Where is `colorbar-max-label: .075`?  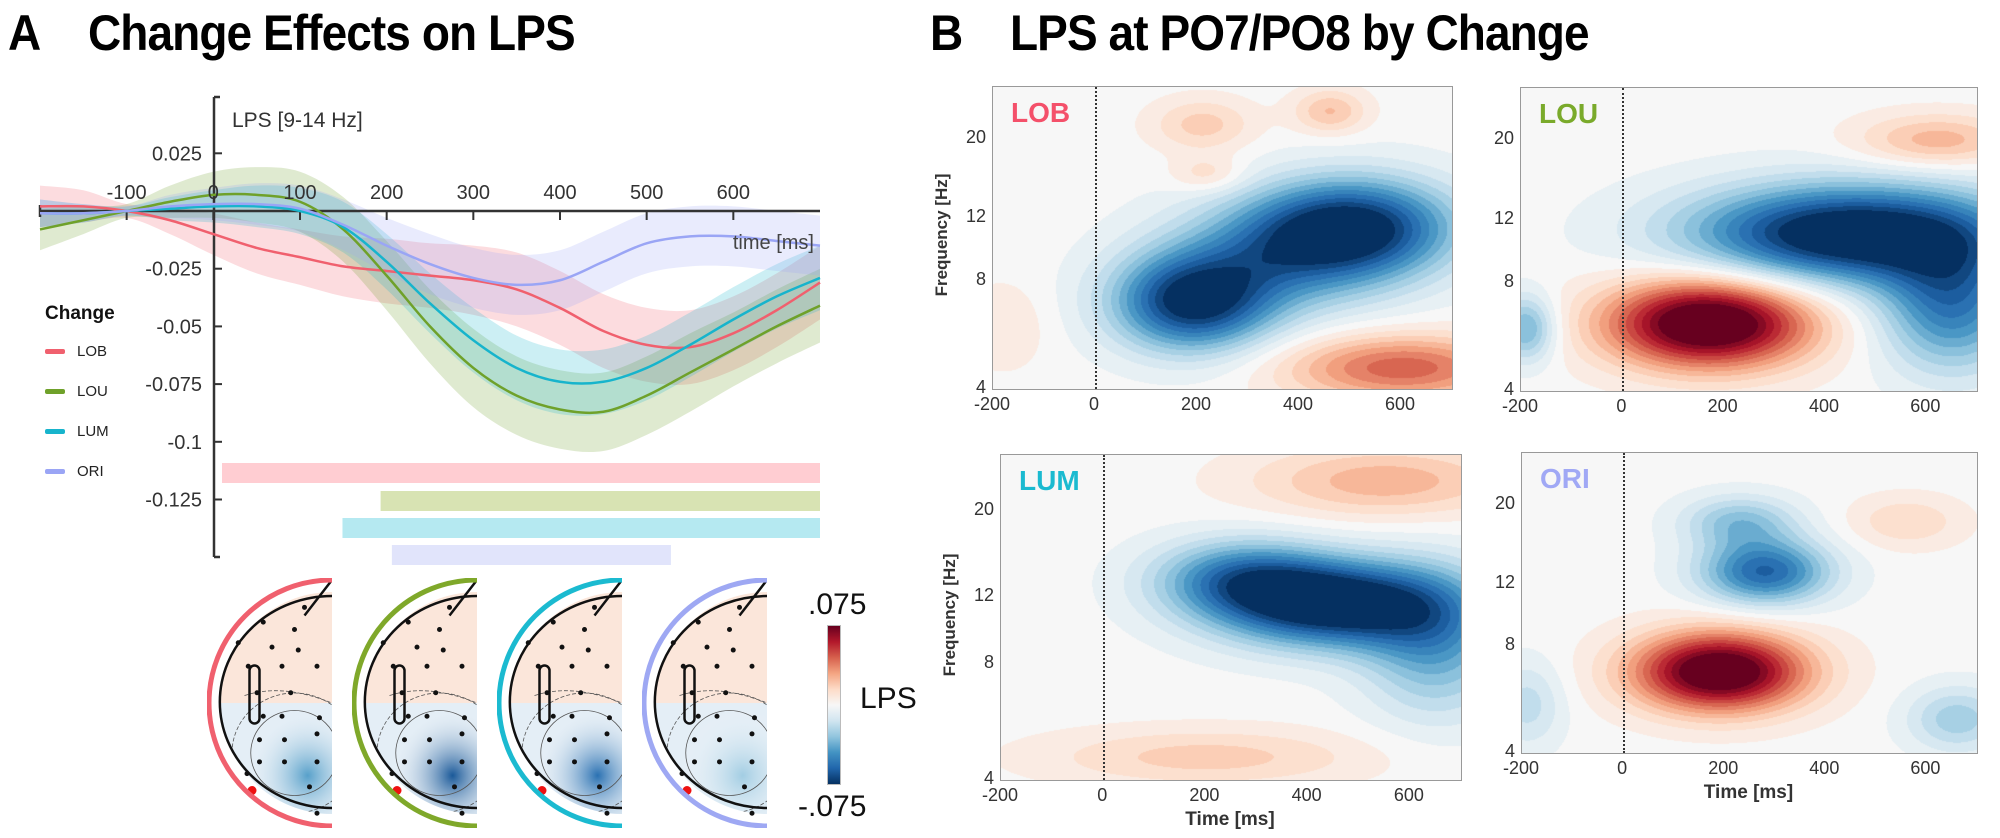 colorbar-max-label: .075 is located at coordinates (837, 604).